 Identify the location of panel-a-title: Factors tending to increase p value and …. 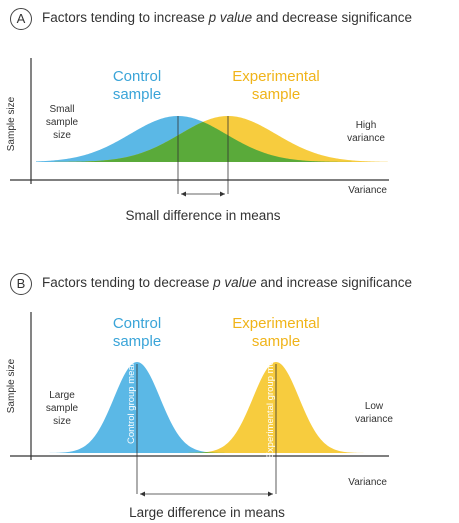
(227, 17).